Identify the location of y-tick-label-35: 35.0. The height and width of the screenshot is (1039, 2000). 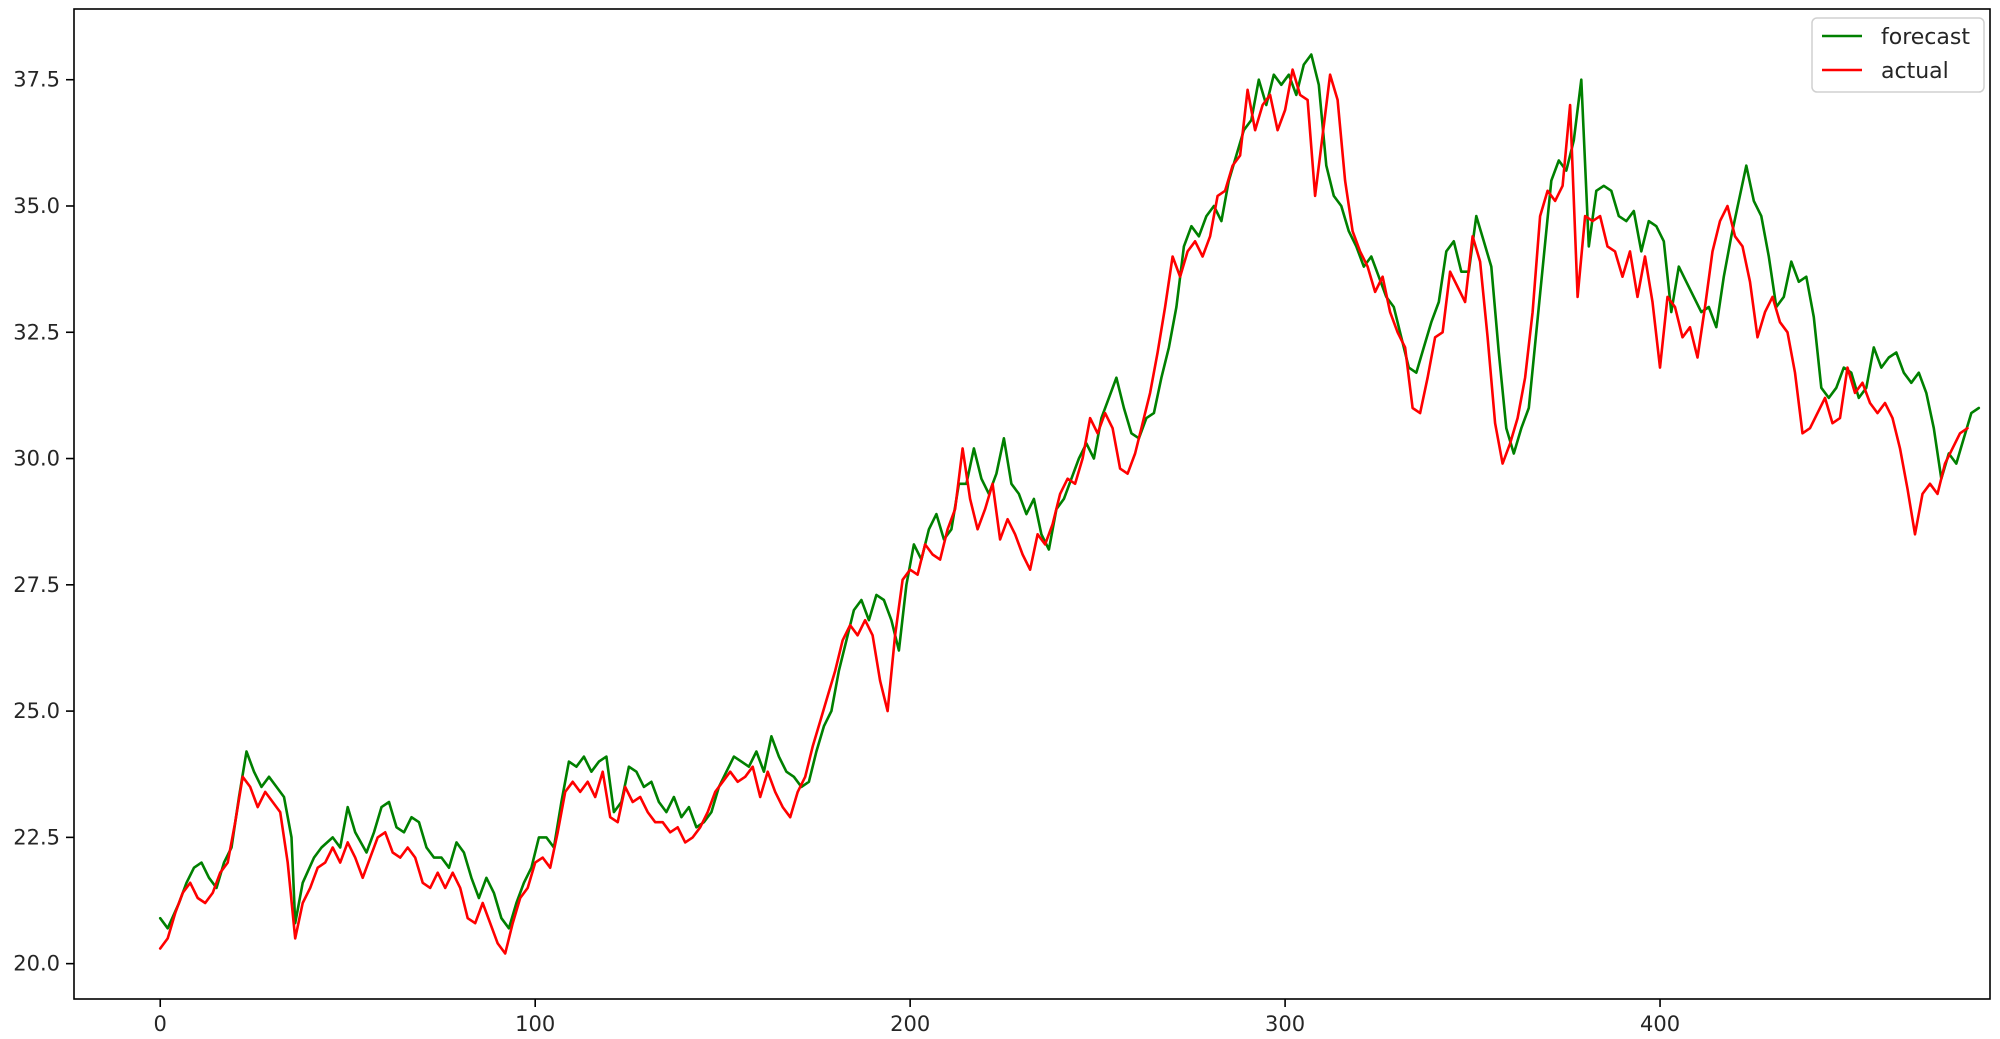
(36, 206).